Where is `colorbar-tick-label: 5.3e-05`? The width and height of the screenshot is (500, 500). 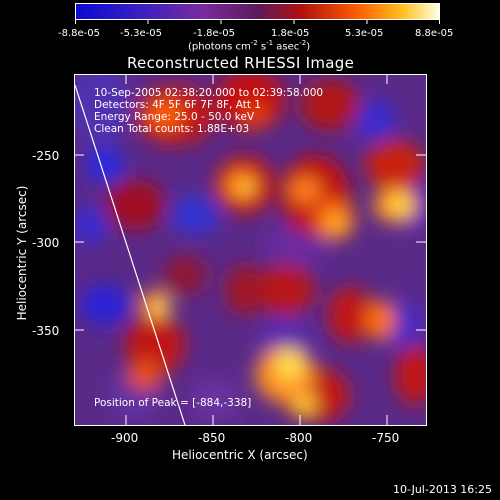 colorbar-tick-label: 5.3e-05 is located at coordinates (364, 33).